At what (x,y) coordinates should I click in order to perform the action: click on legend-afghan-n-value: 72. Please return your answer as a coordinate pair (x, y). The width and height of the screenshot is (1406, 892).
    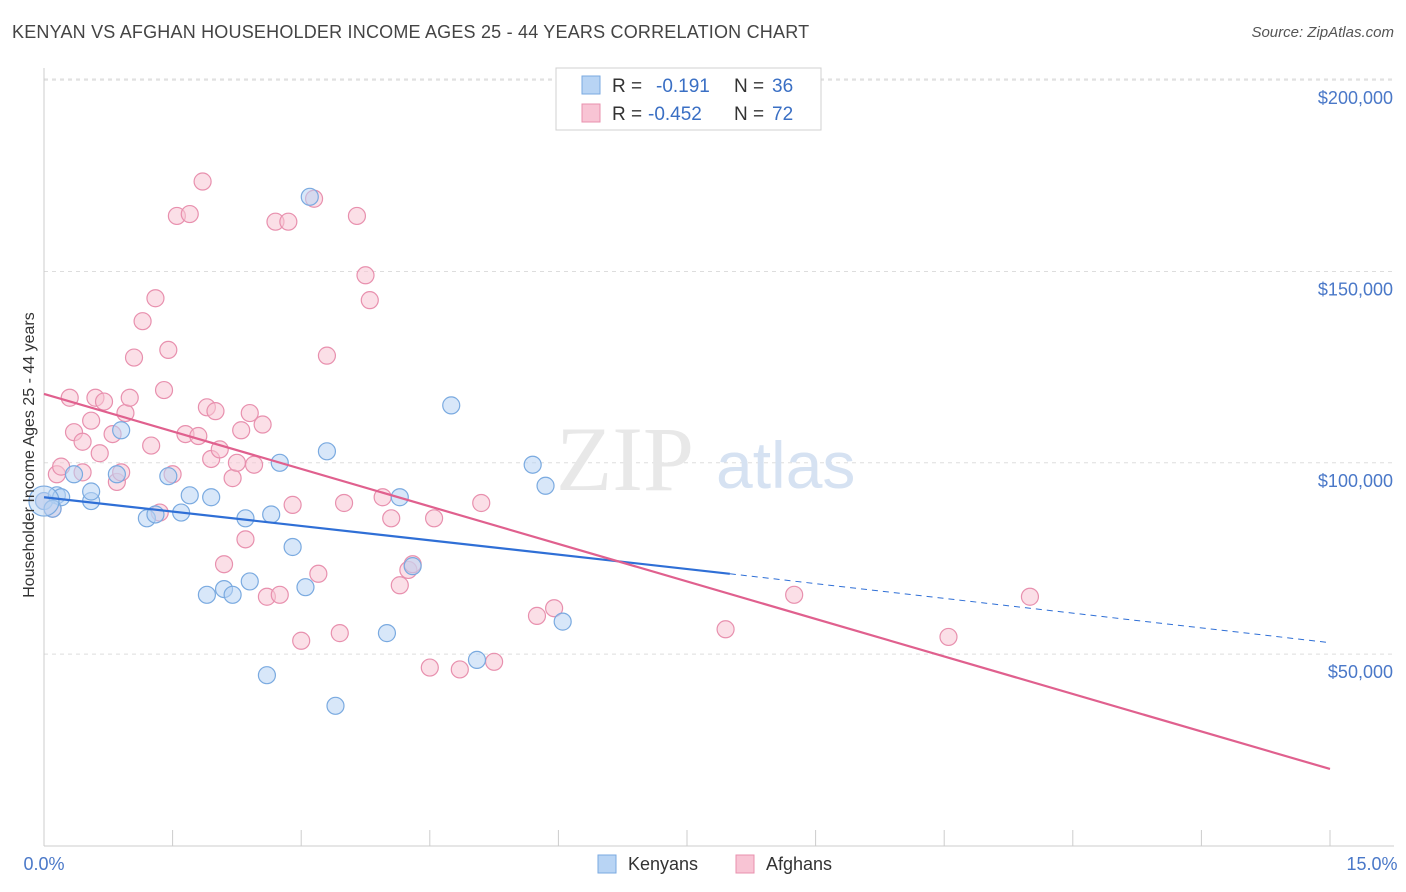
    Looking at the image, I should click on (782, 114).